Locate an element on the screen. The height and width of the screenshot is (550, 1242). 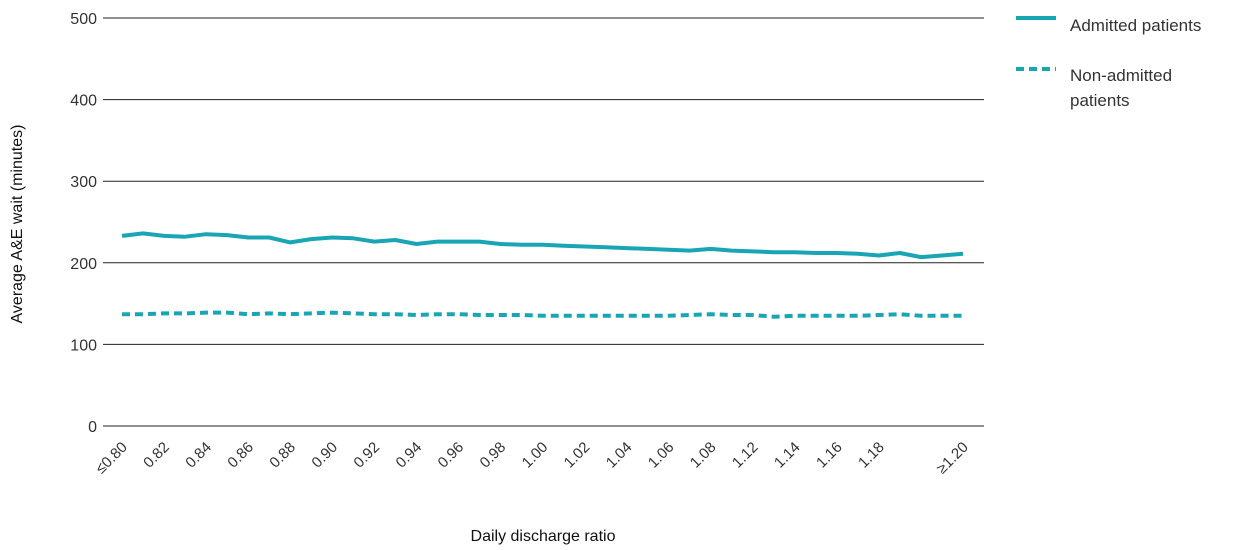
x-tick-label: 1.12 is located at coordinates (745, 455).